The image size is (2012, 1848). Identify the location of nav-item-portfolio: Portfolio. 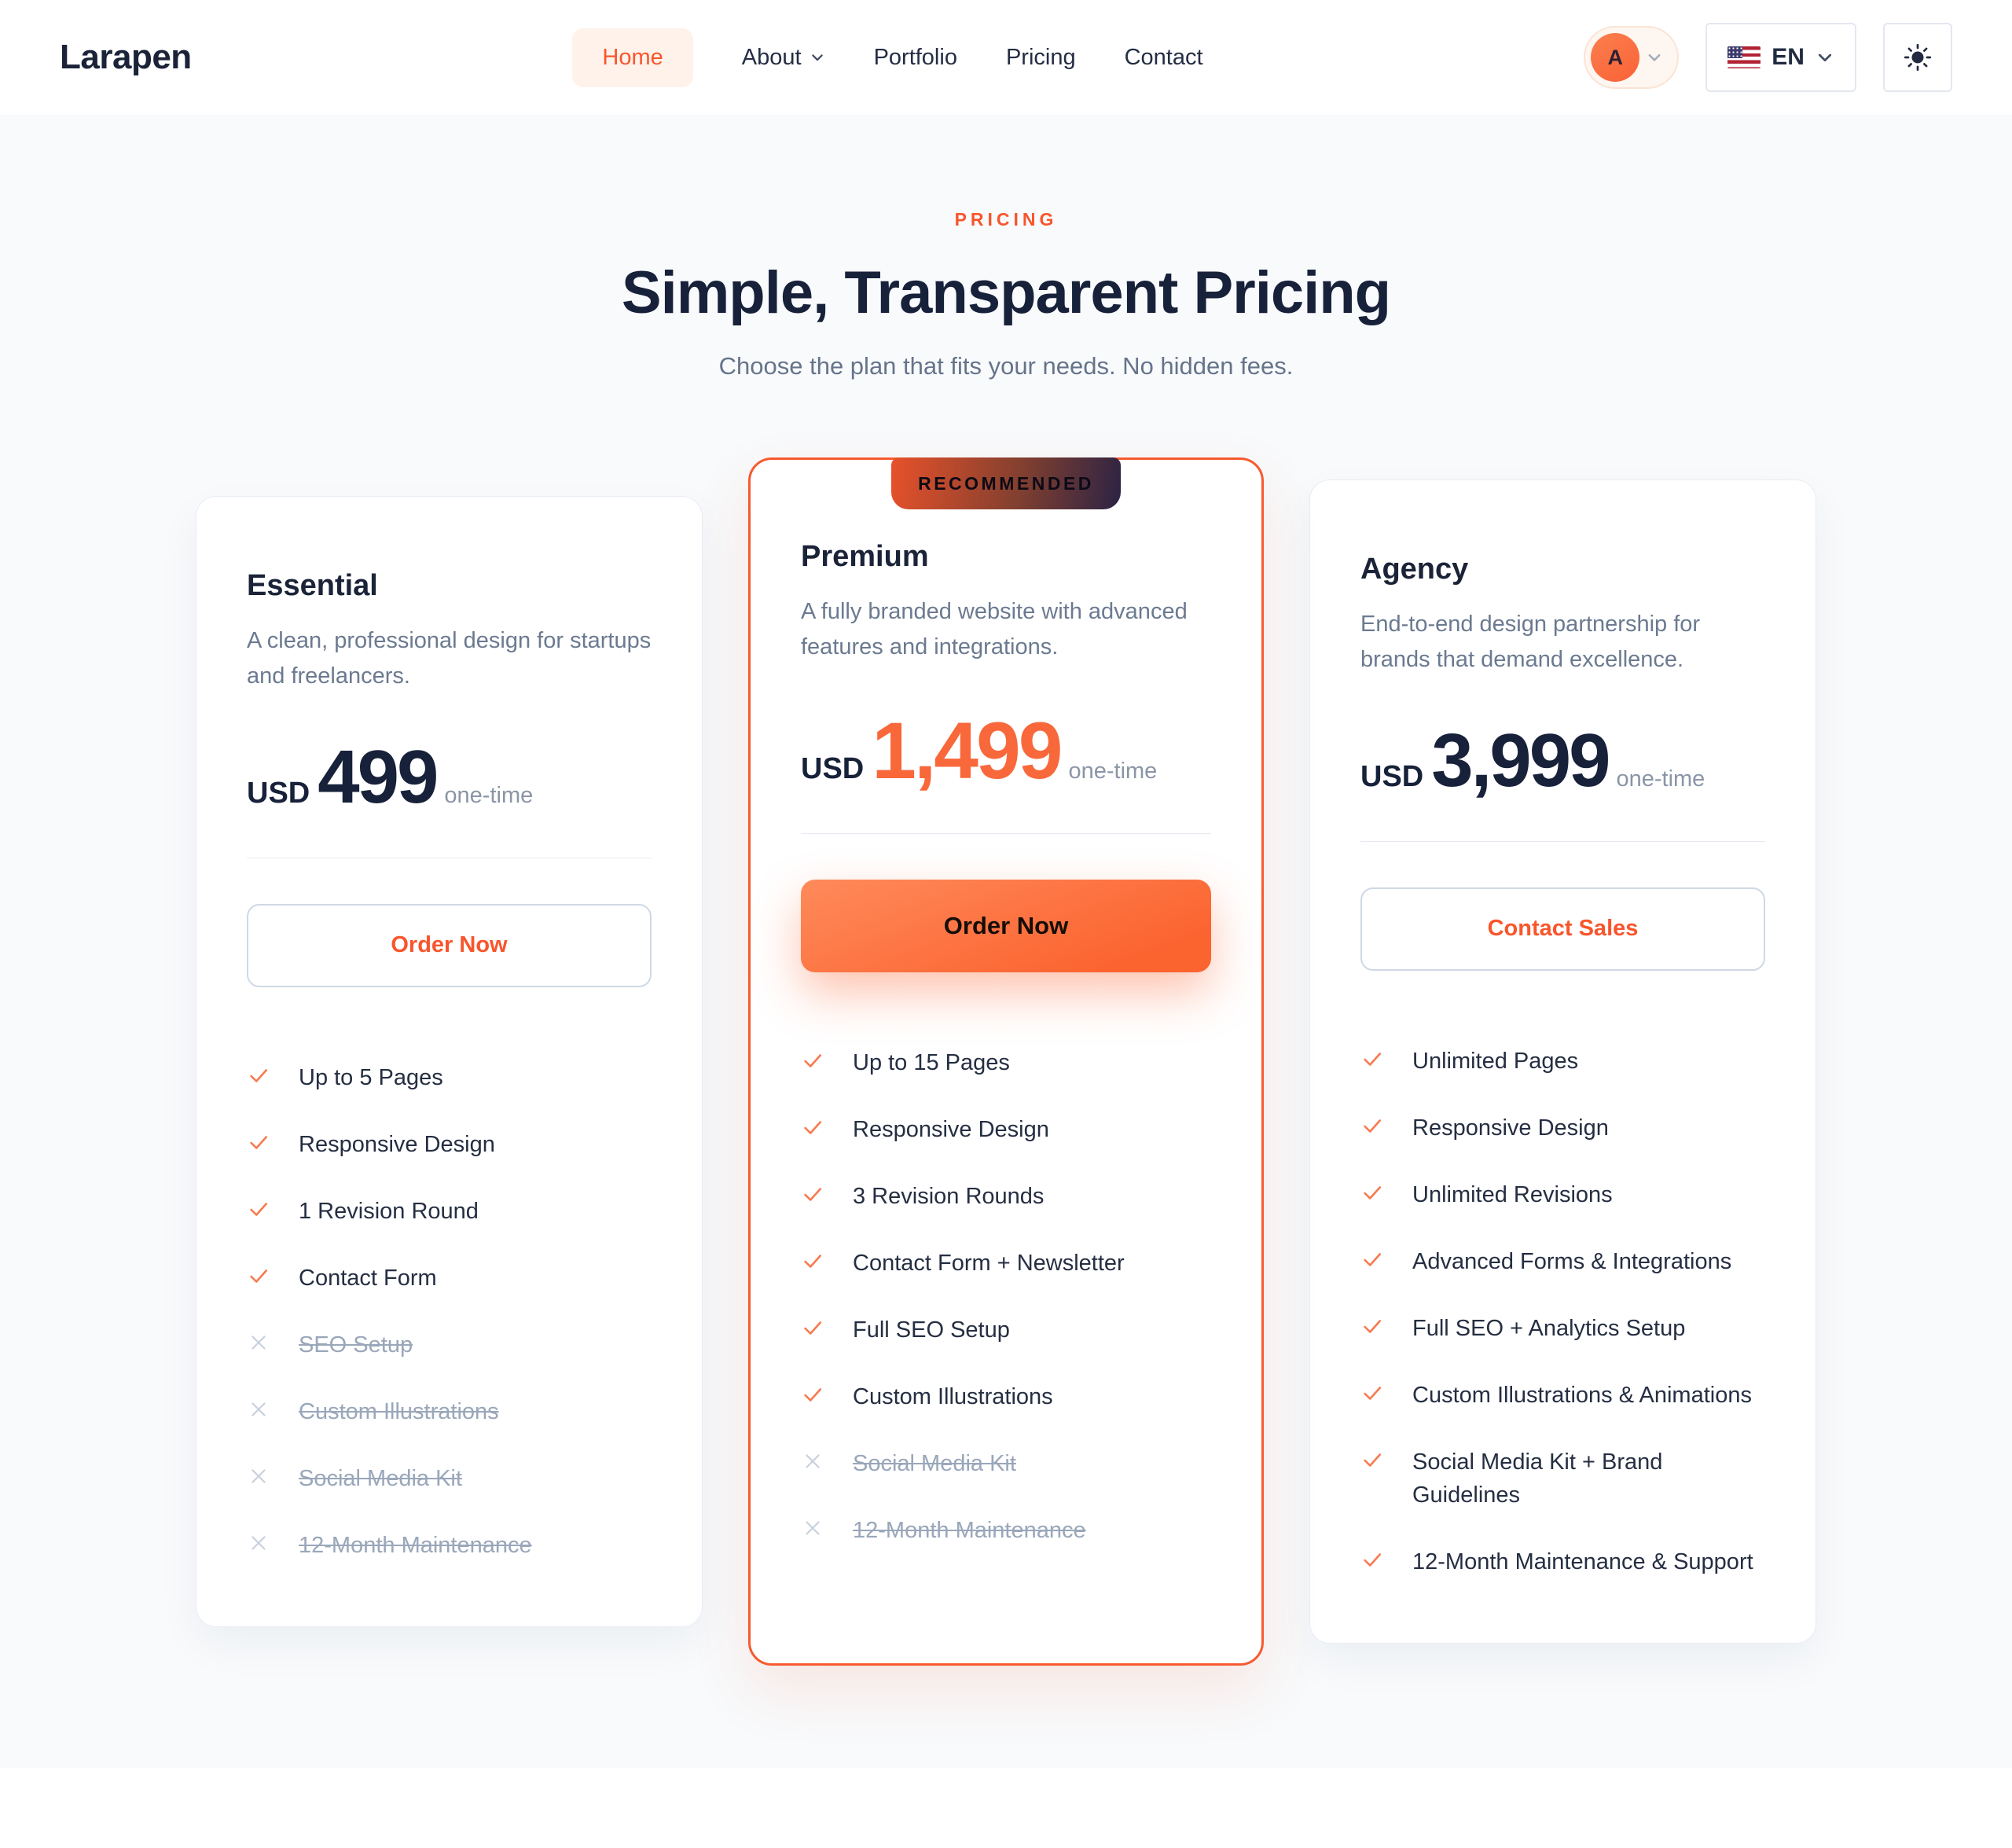
(915, 58).